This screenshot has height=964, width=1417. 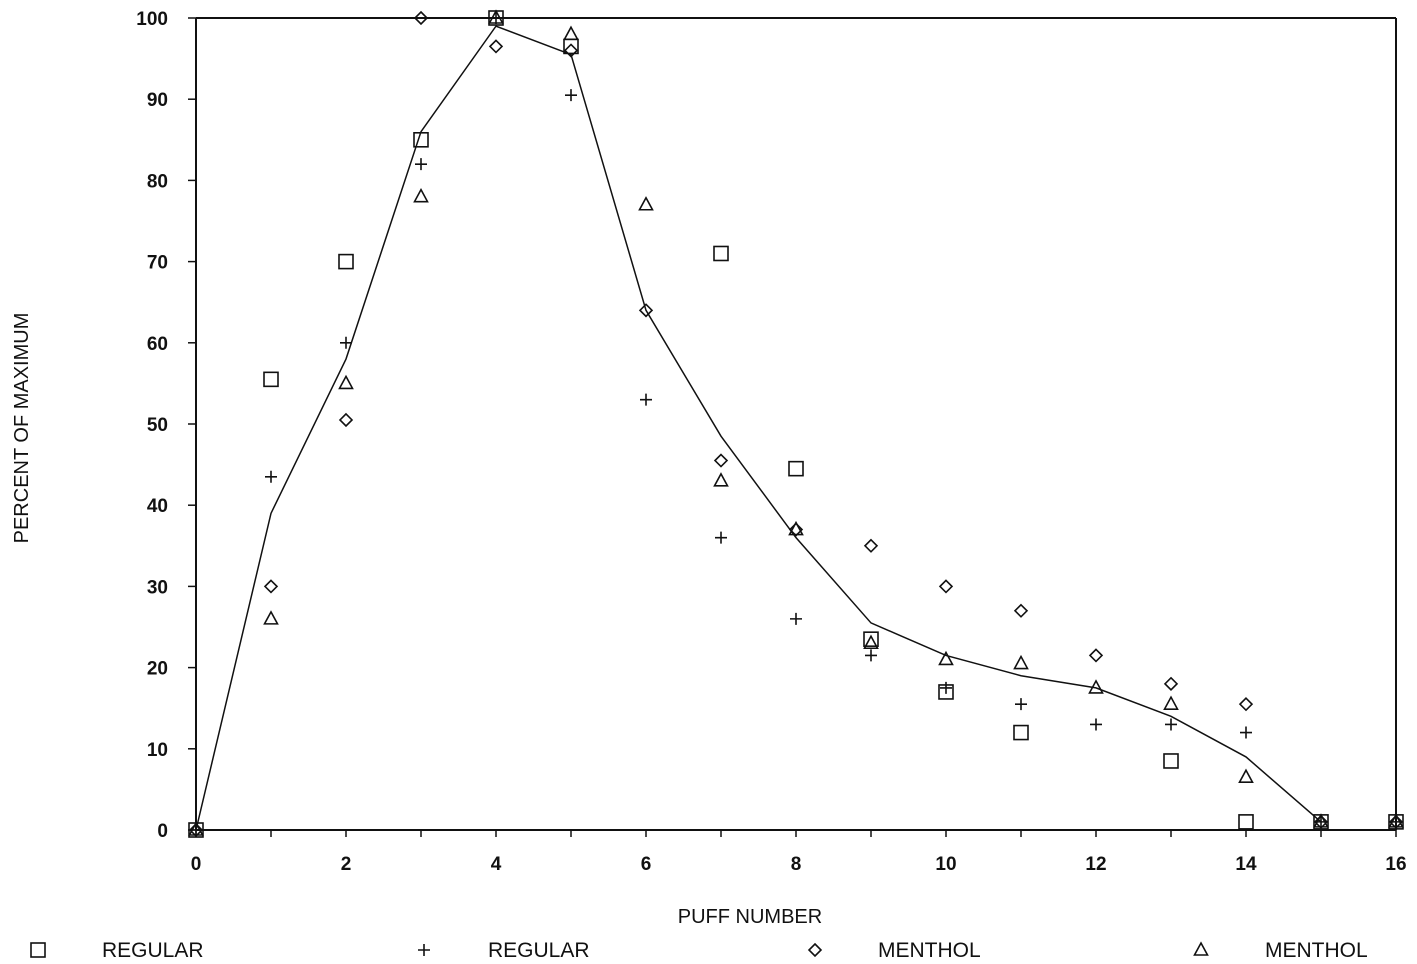 What do you see at coordinates (157, 181) in the screenshot?
I see `y-tick-label: 80` at bounding box center [157, 181].